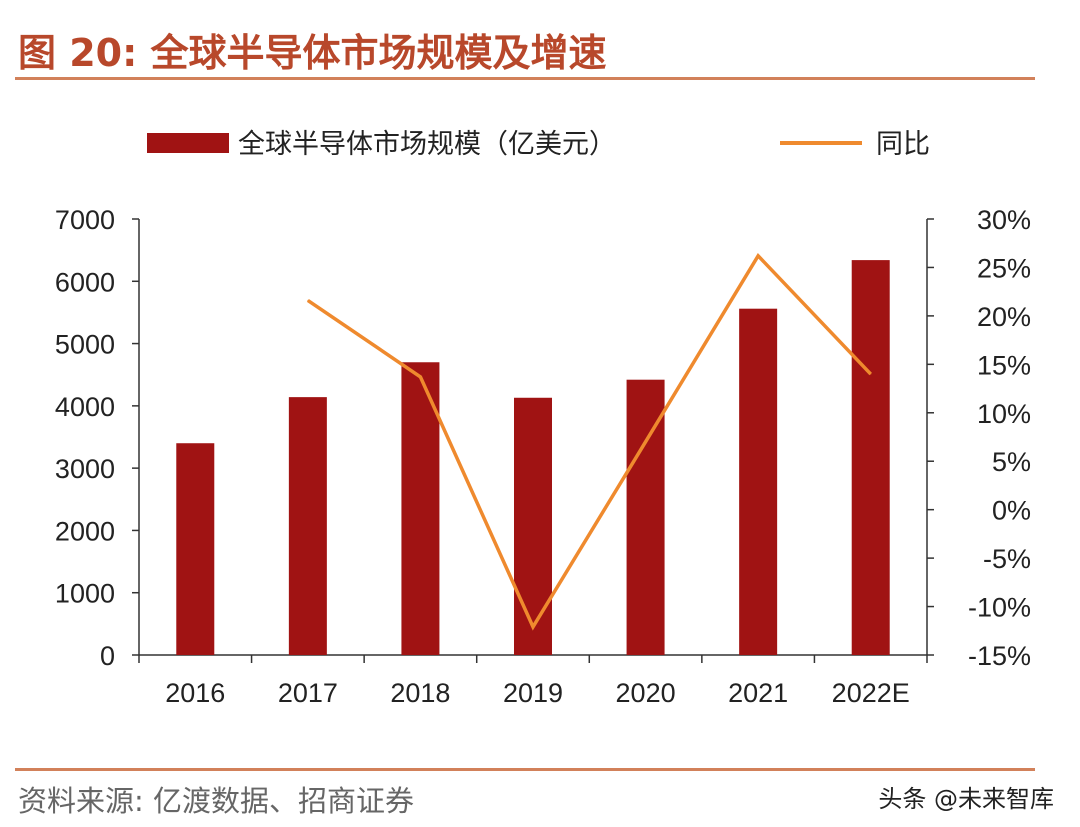 Image resolution: width=1080 pixels, height=827 pixels. What do you see at coordinates (85, 594) in the screenshot?
I see `left-tick-label: 1000` at bounding box center [85, 594].